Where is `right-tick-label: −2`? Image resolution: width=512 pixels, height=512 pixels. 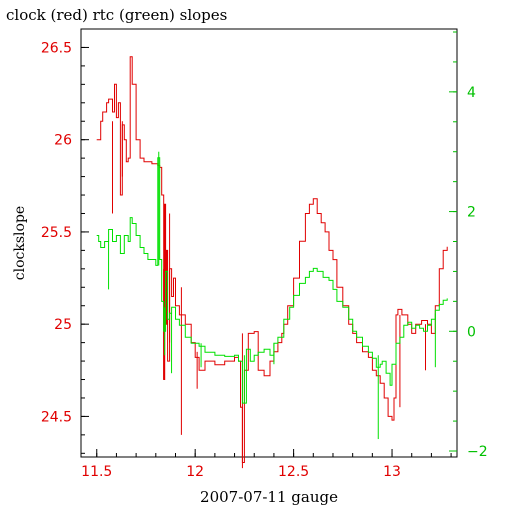 right-tick-label: −2 is located at coordinates (477, 452).